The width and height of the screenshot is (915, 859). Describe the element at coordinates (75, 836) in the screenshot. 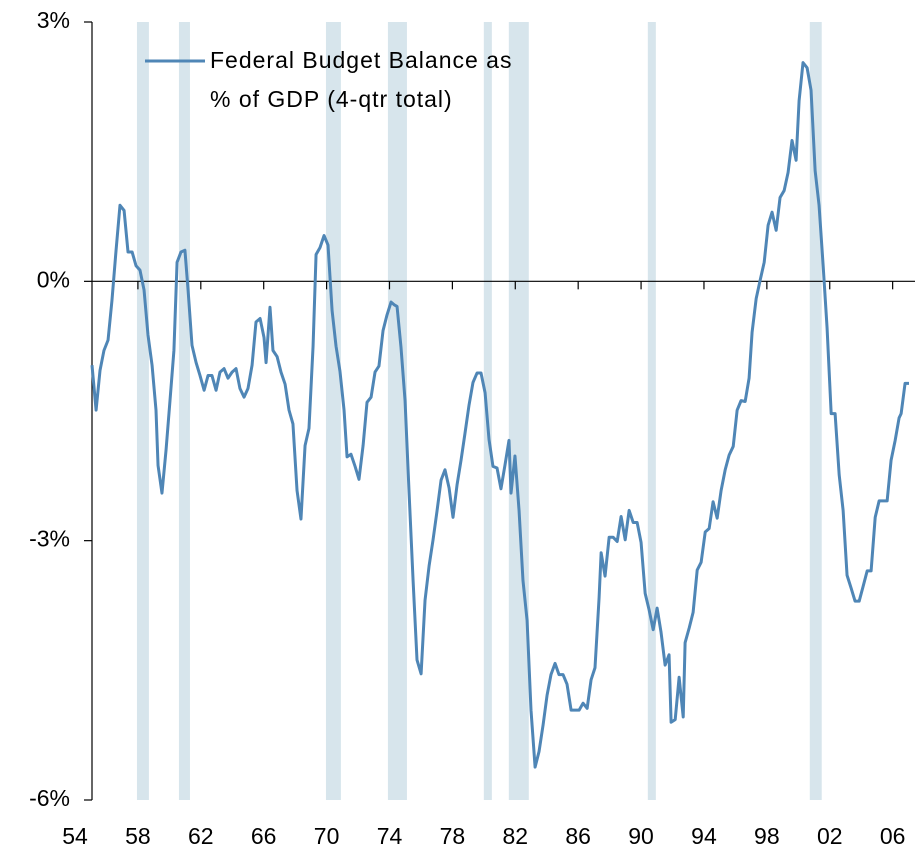

I see `x-tick-label: 54` at that location.